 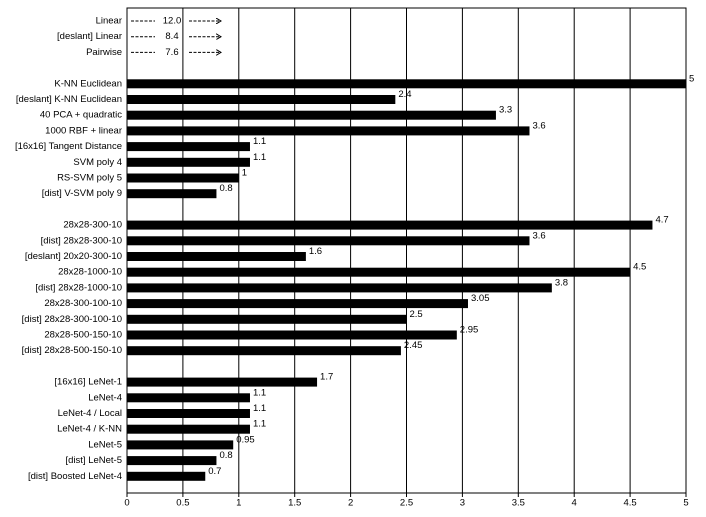 What do you see at coordinates (94, 460) in the screenshot?
I see `category-label: [dist] LeNet-5` at bounding box center [94, 460].